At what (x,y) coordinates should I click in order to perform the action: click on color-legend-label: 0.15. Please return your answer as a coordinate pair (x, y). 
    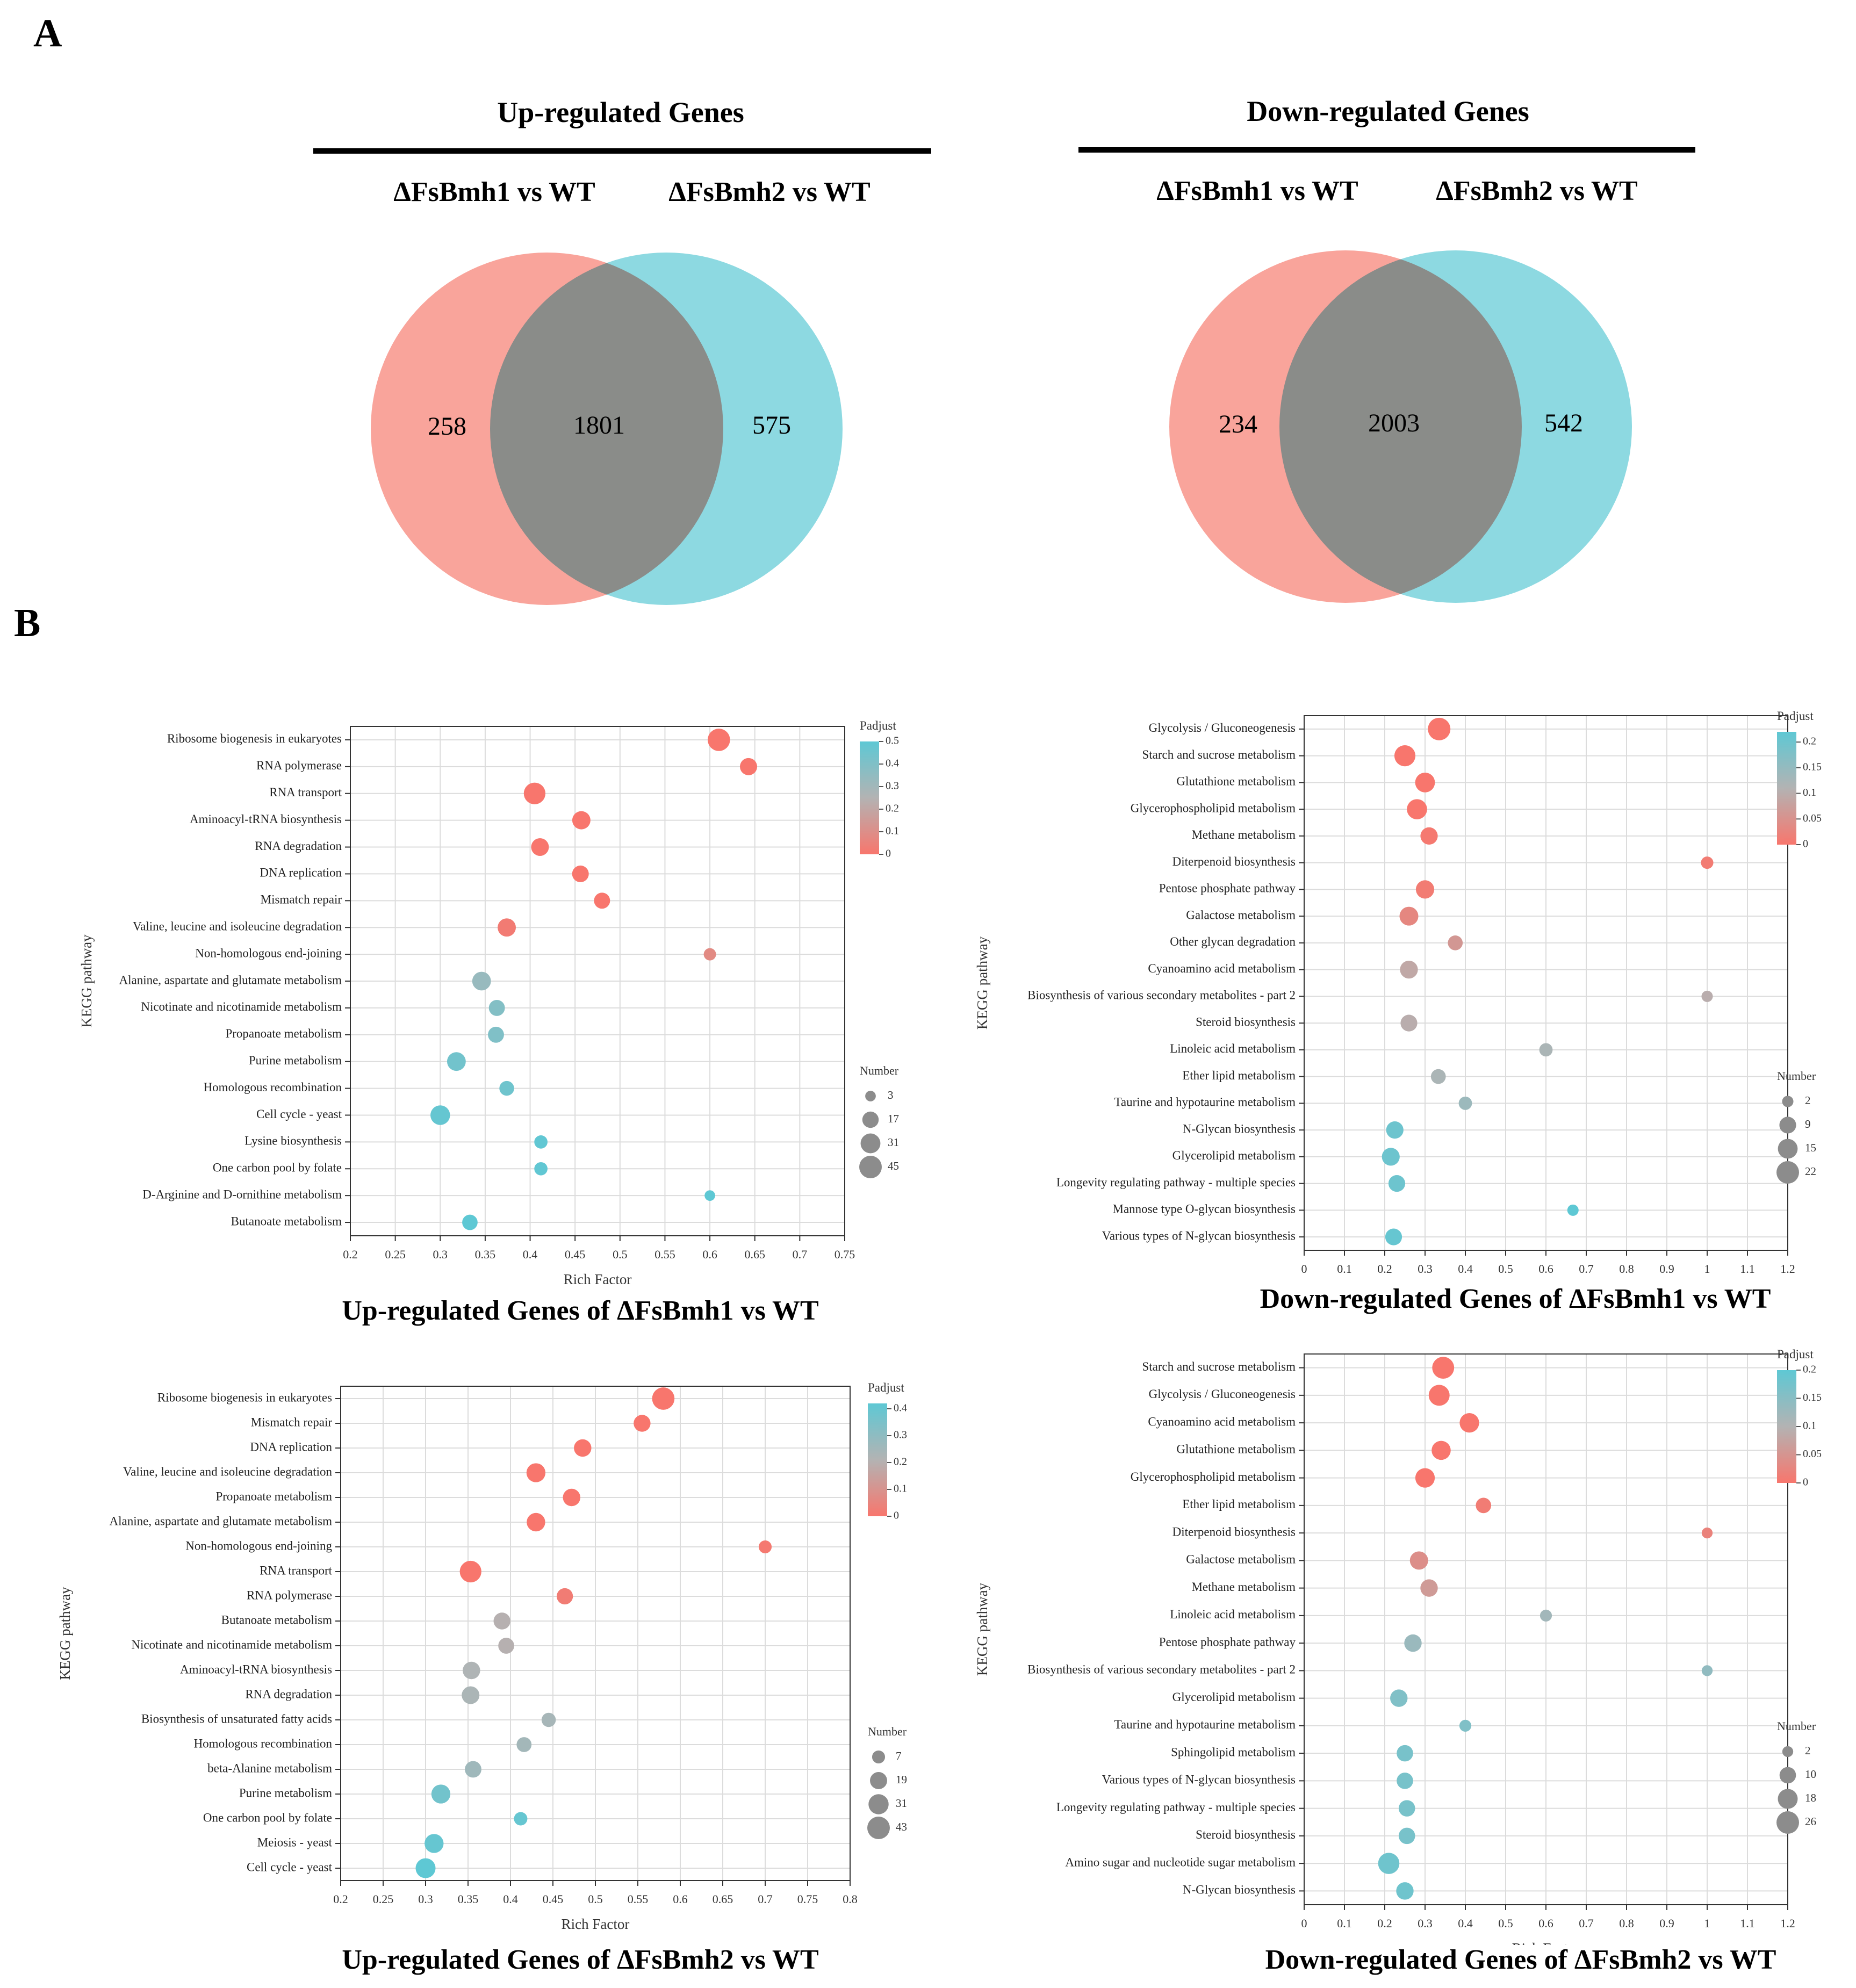
    Looking at the image, I should click on (1812, 1397).